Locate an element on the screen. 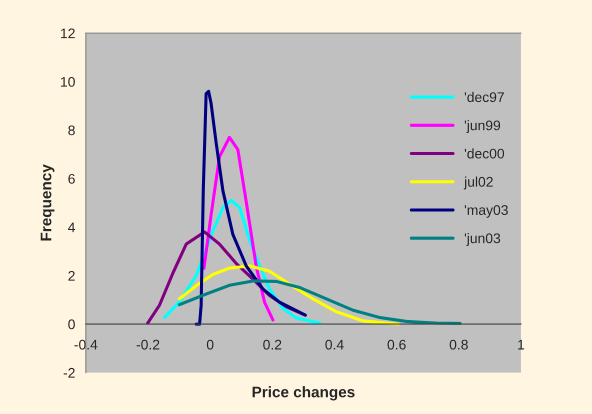 Image resolution: width=592 pixels, height=414 pixels. x-tick-label: 0 is located at coordinates (210, 345).